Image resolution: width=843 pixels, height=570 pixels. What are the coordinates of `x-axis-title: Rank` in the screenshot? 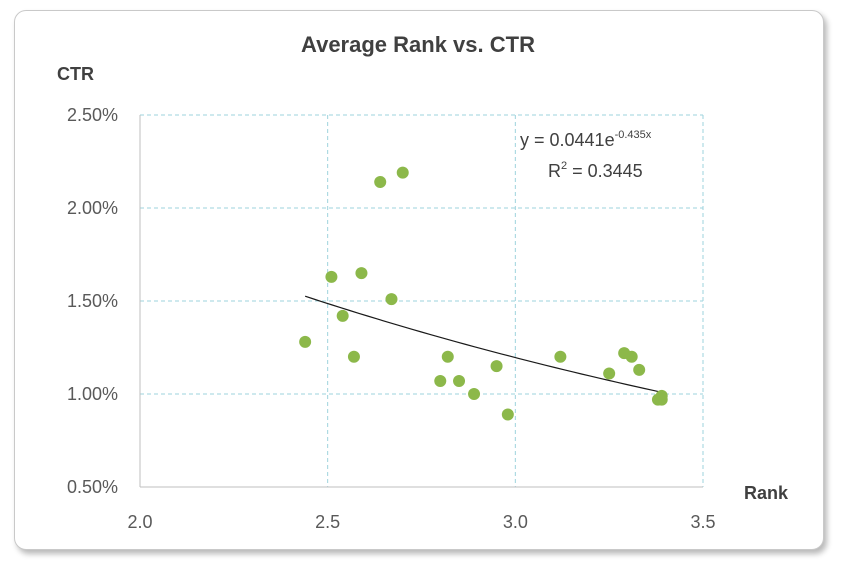 It's located at (766, 493).